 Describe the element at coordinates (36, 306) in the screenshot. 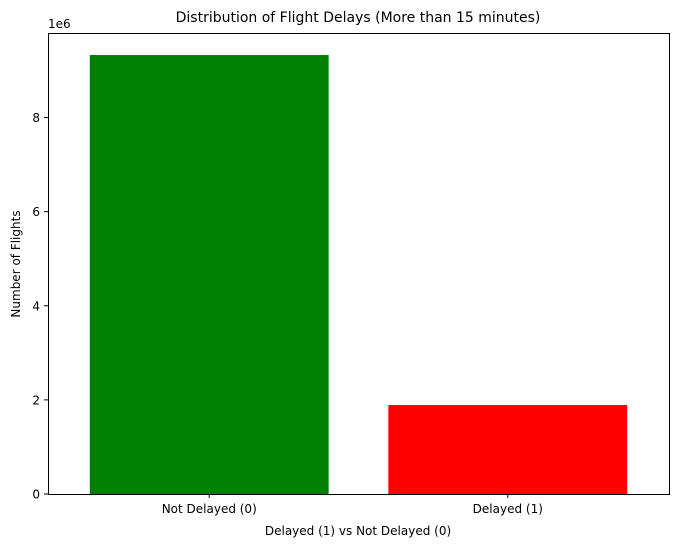

I see `y-tick-label: 4` at that location.